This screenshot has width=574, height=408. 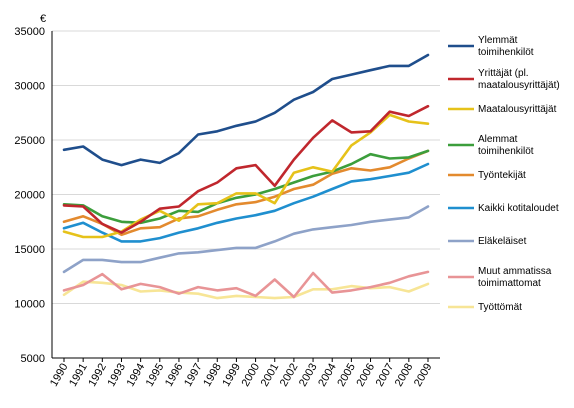 What do you see at coordinates (33, 359) in the screenshot?
I see `y-tick-label: 5000` at bounding box center [33, 359].